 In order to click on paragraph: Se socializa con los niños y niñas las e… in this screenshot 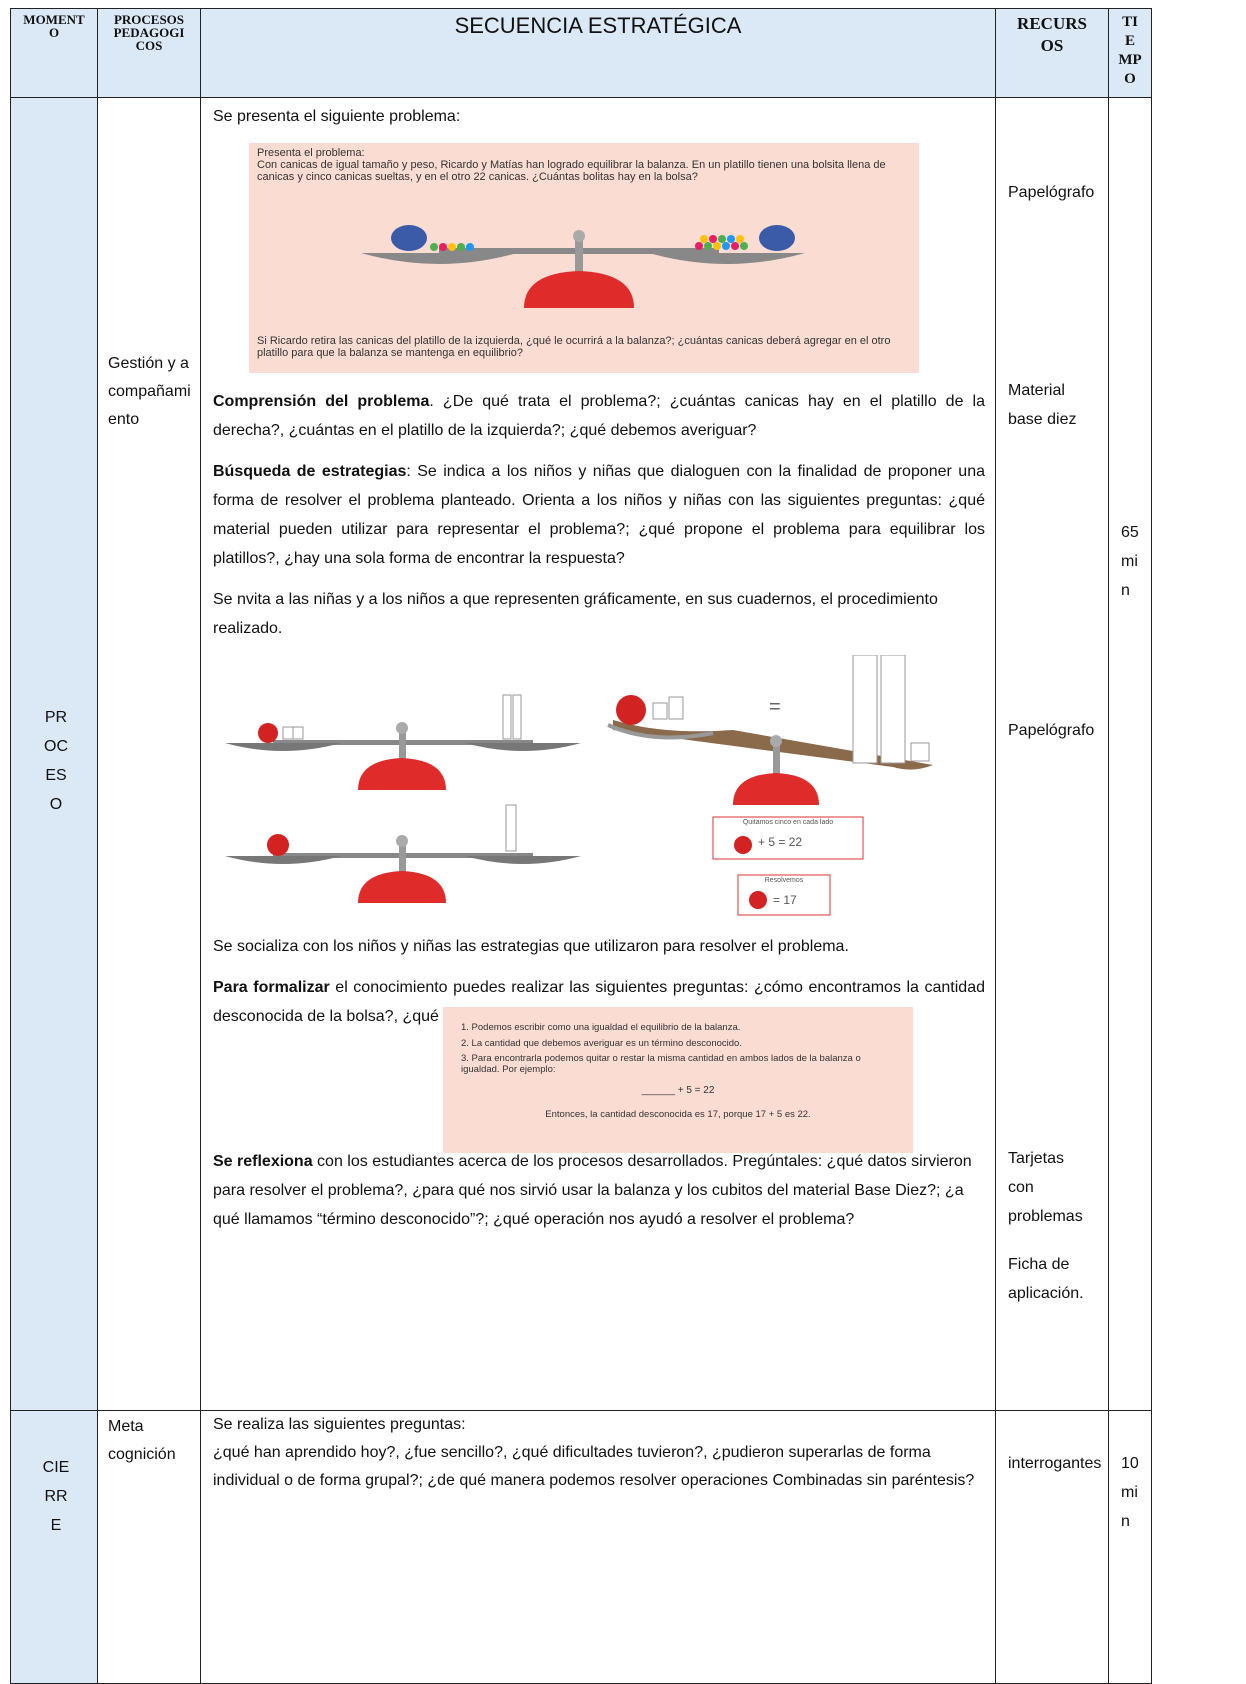, I will do `click(531, 946)`.